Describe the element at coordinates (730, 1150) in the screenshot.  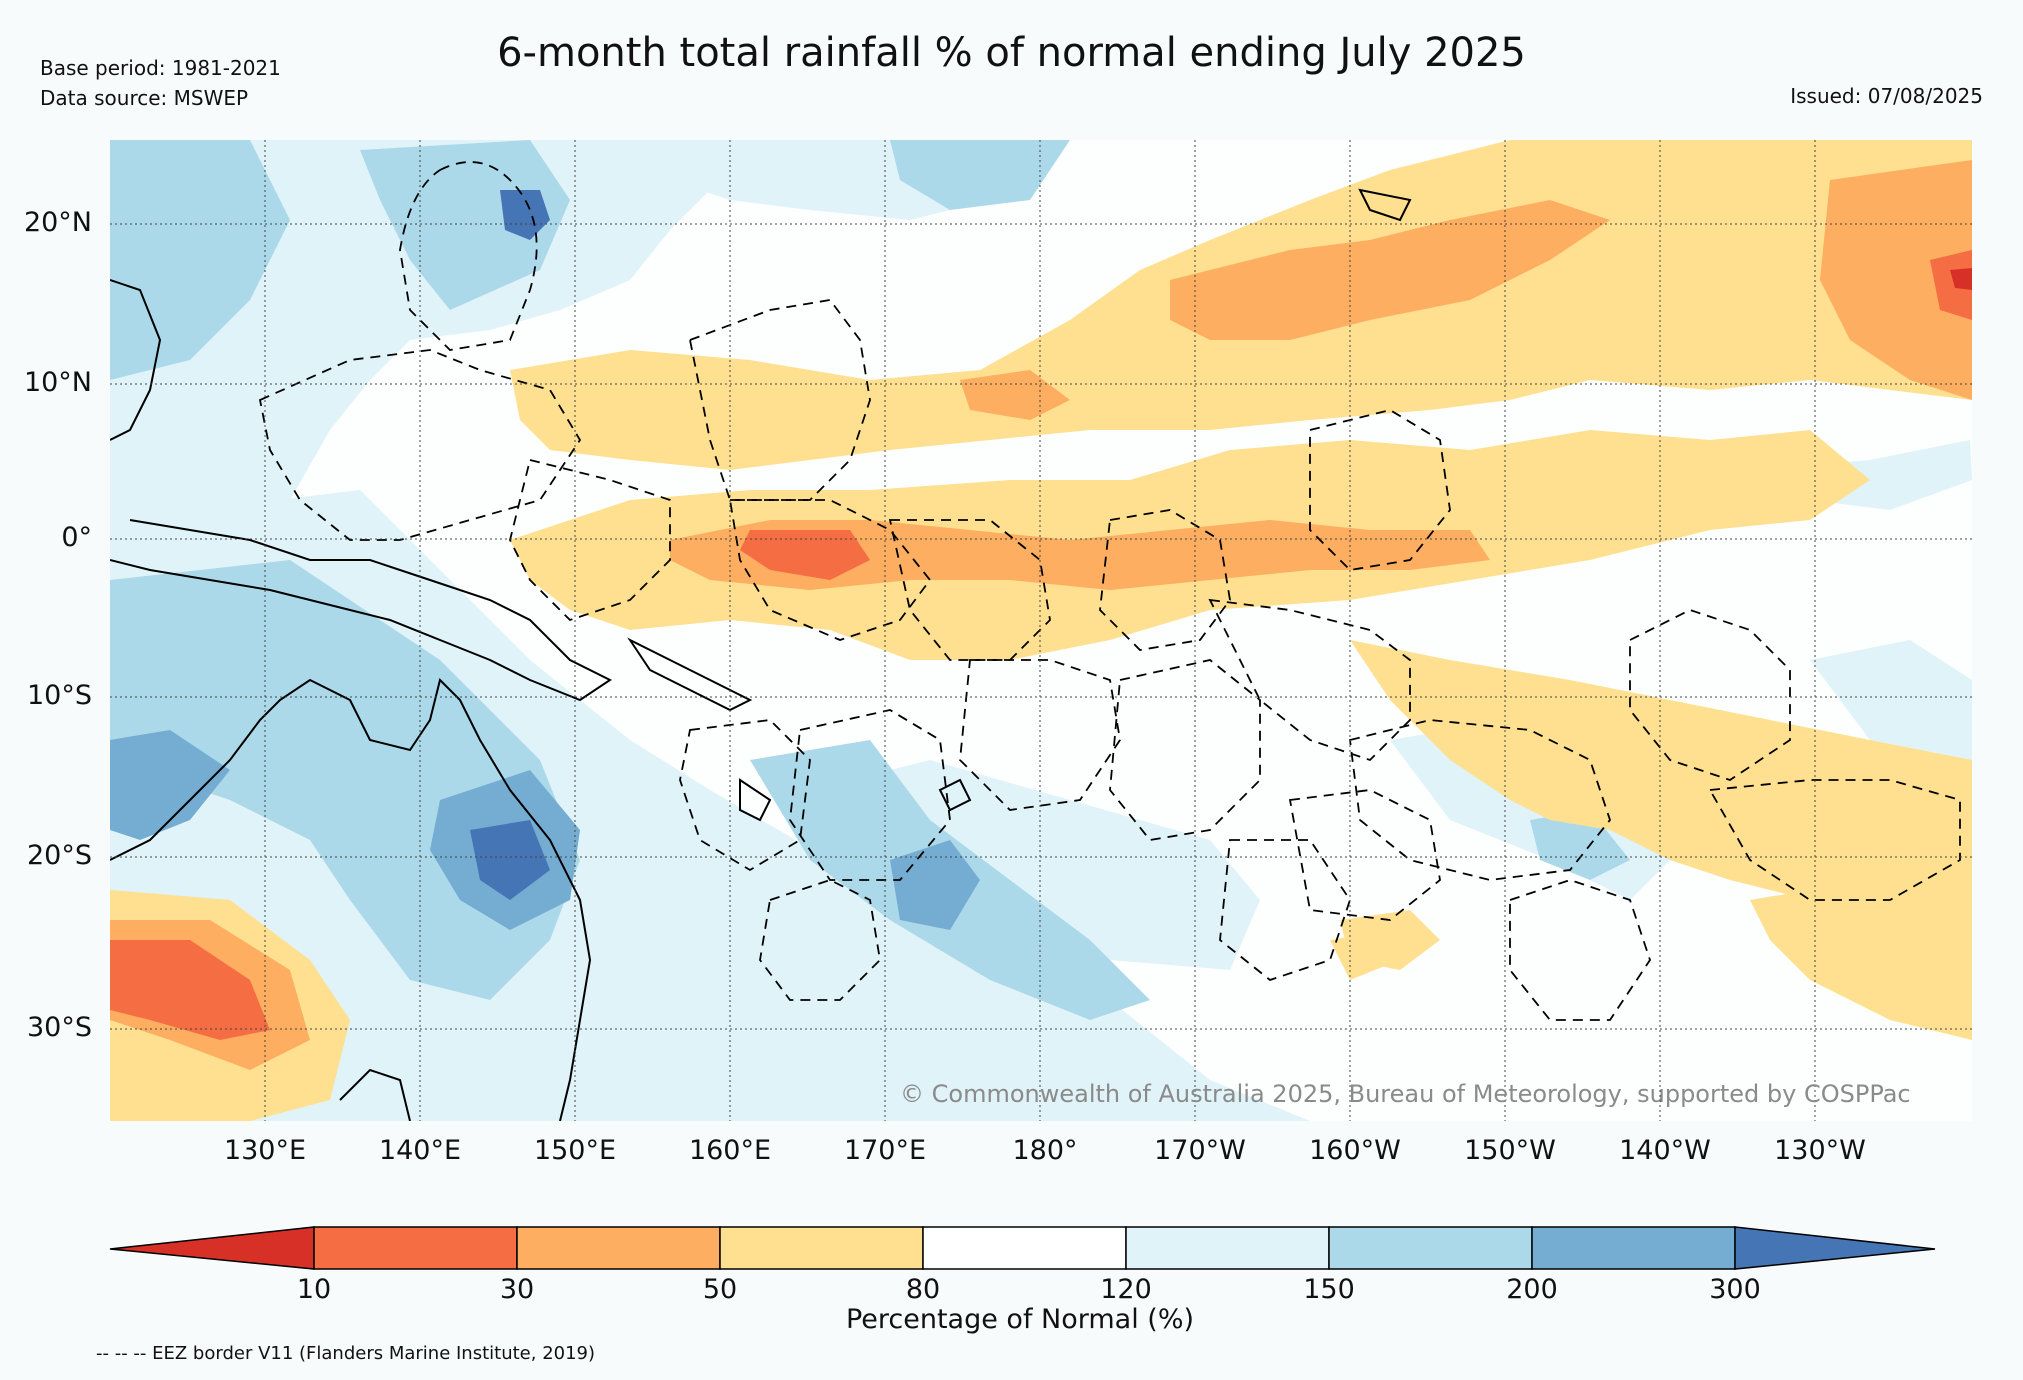
I see `lon-label-160e: 160°E` at that location.